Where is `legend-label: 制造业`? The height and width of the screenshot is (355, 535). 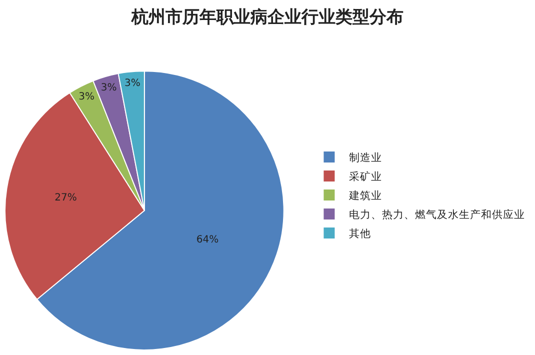 legend-label: 制造业 is located at coordinates (365, 157).